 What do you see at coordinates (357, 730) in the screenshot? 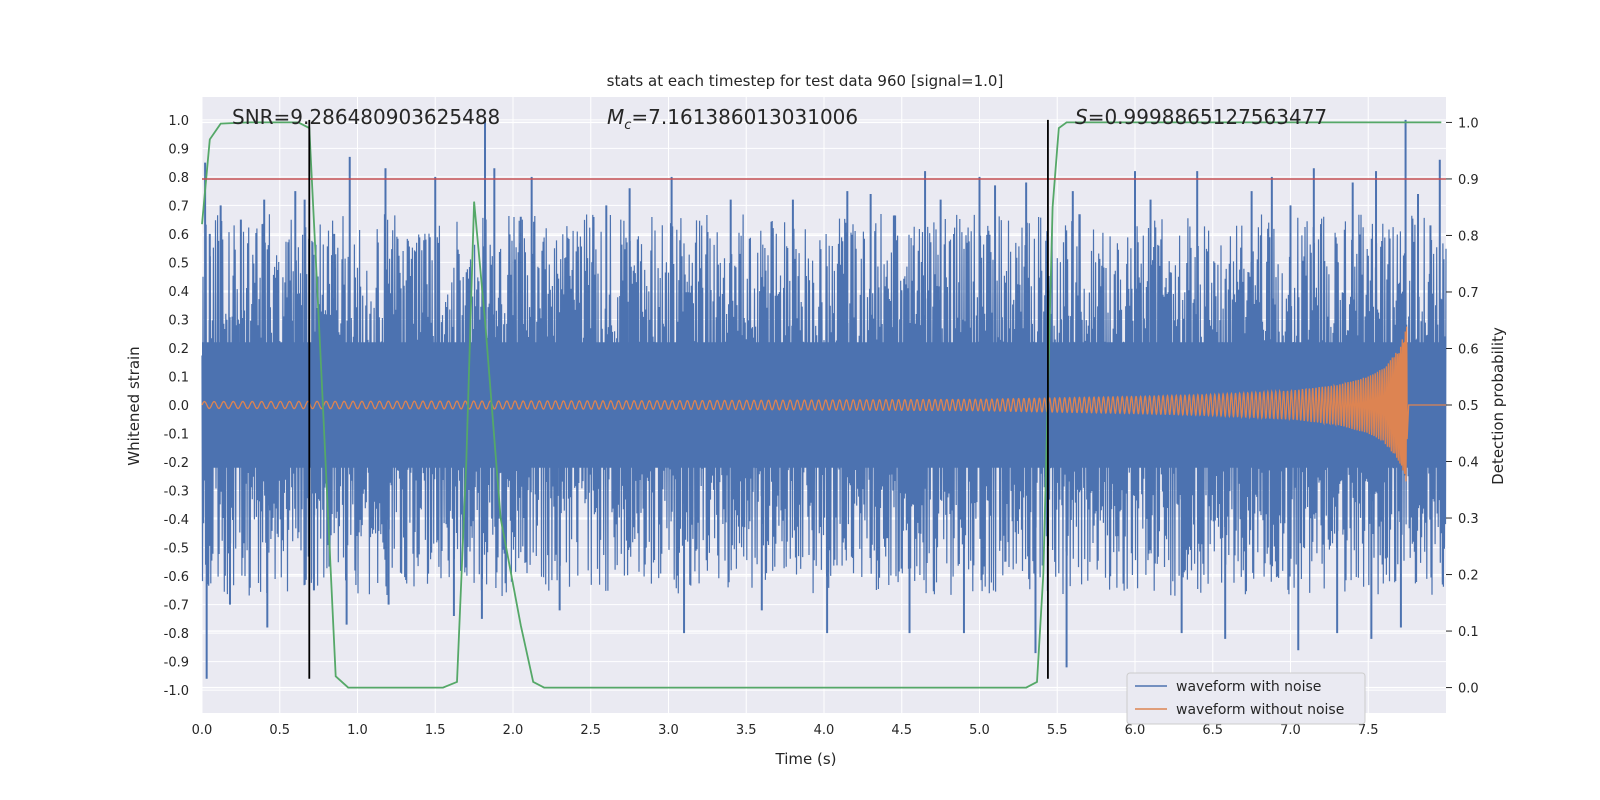
I see `x-tick-label: 1.0` at bounding box center [357, 730].